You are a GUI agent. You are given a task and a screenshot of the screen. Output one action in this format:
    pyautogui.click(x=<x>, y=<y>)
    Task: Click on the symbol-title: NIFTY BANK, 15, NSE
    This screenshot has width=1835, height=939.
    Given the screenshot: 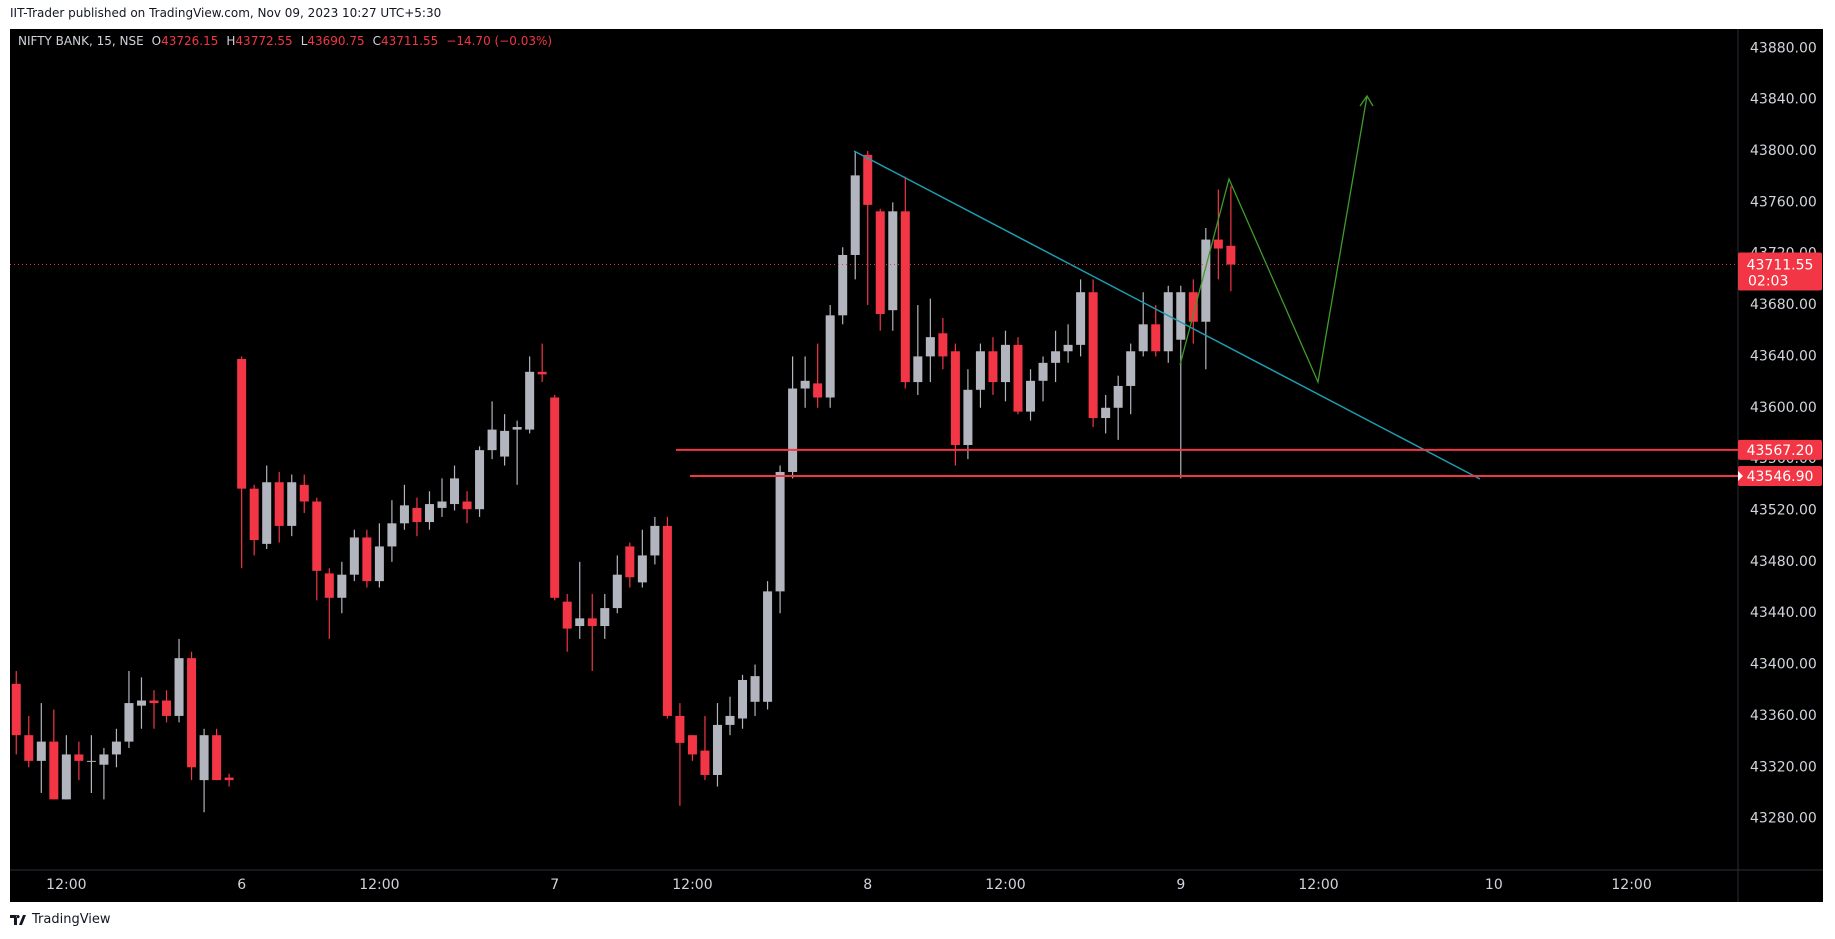 What is the action you would take?
    pyautogui.click(x=81, y=41)
    